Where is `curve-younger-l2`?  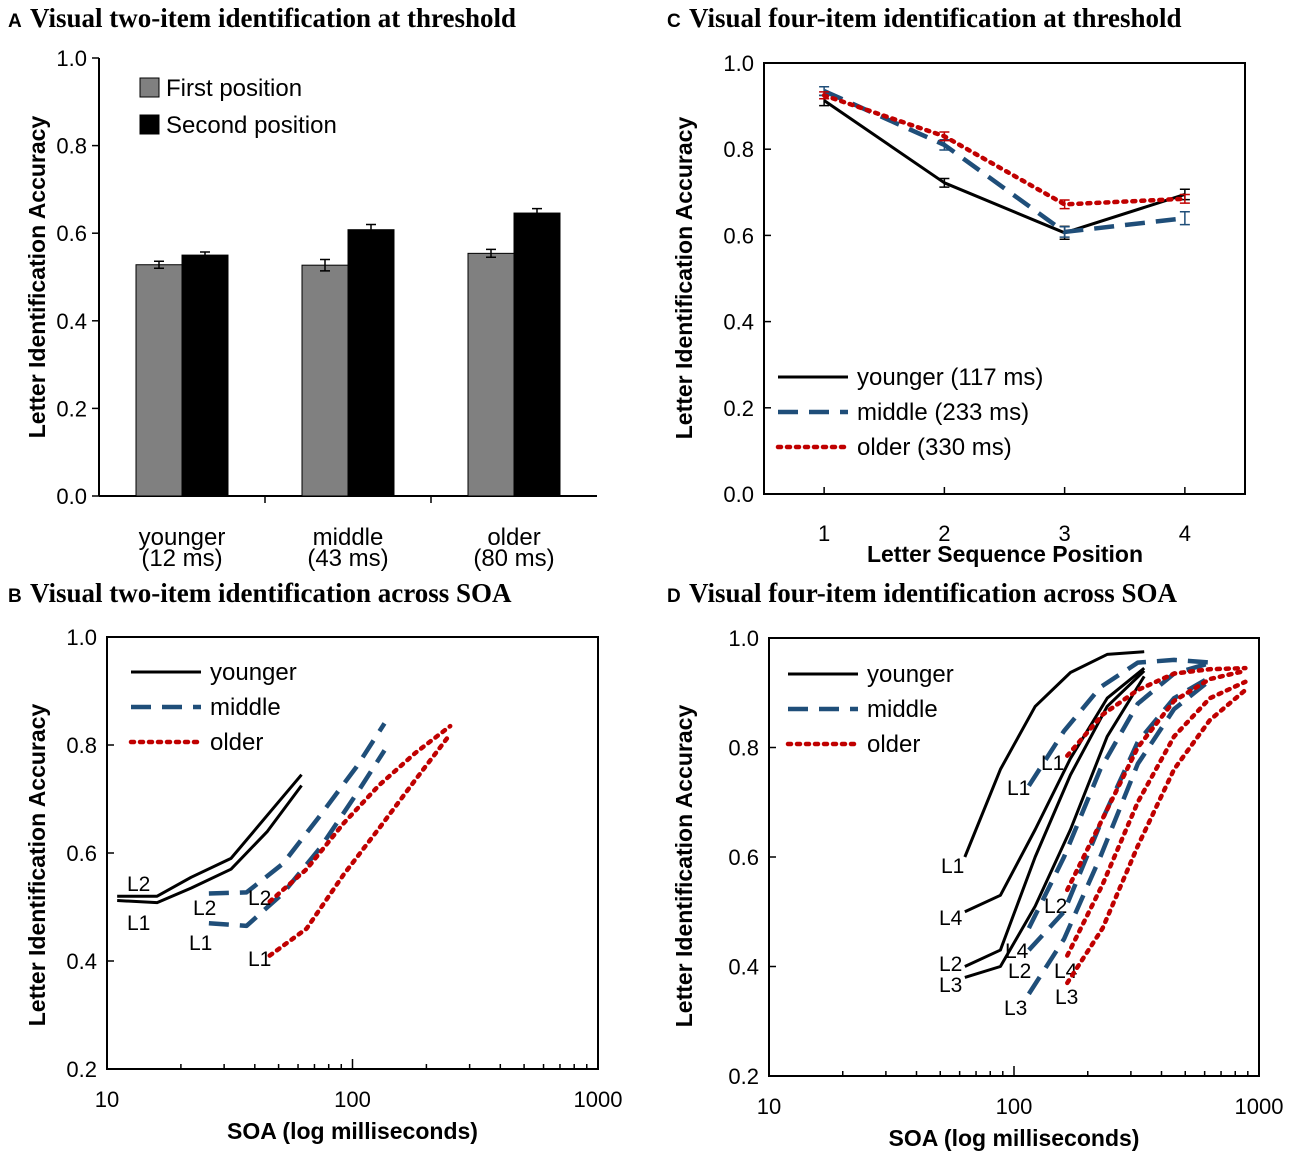
curve-younger-l2 is located at coordinates (210, 835).